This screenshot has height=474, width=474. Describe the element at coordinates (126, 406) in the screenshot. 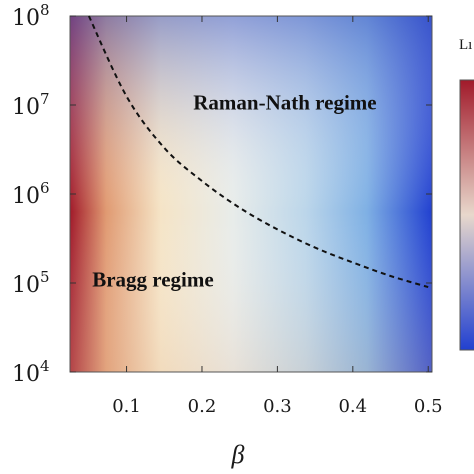

I see `x-tick-label: 0.1` at that location.